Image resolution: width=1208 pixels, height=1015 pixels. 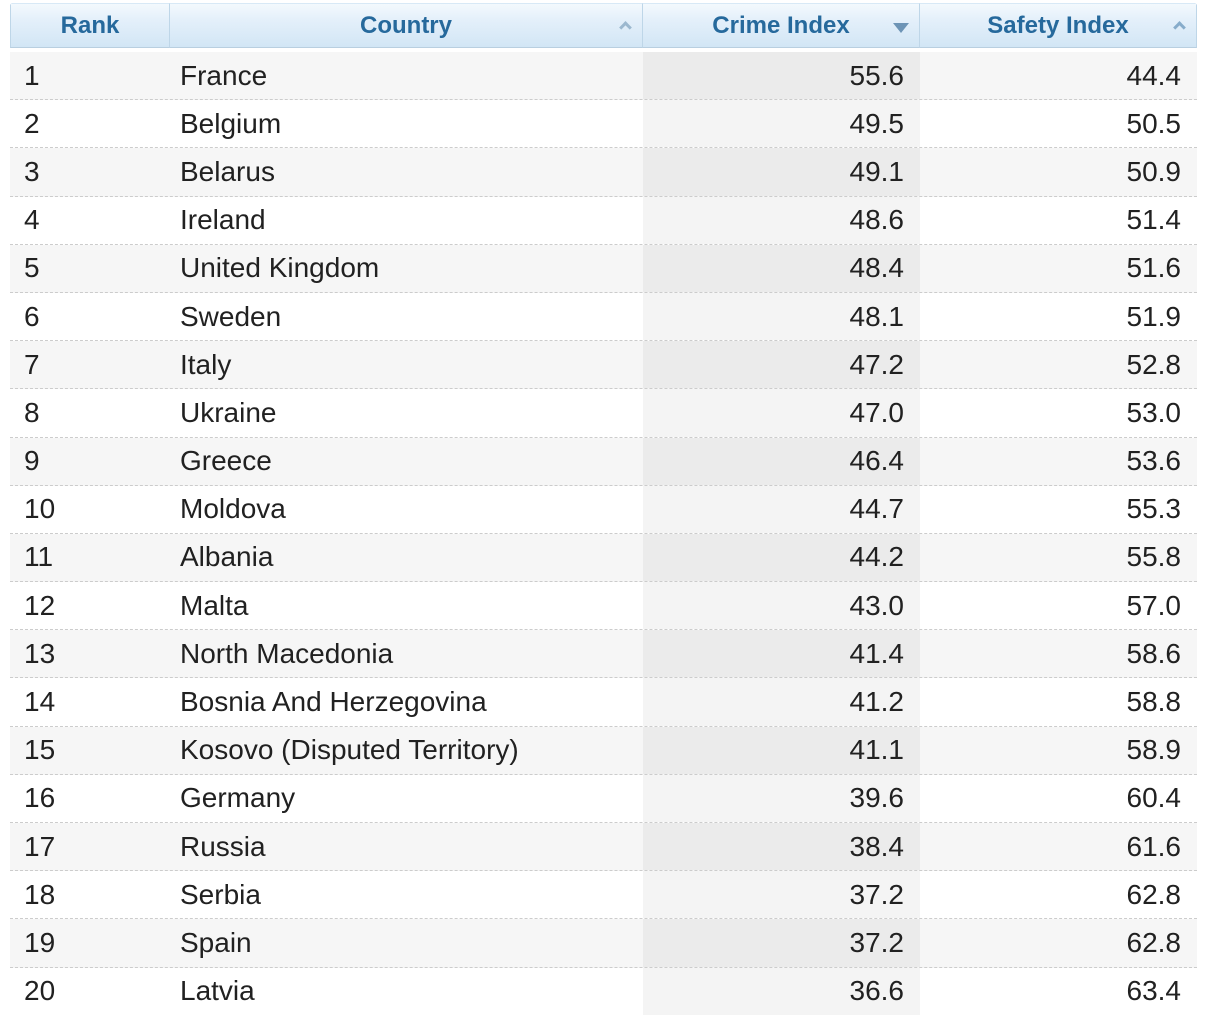 I want to click on country-cell: Latvia, so click(x=217, y=991).